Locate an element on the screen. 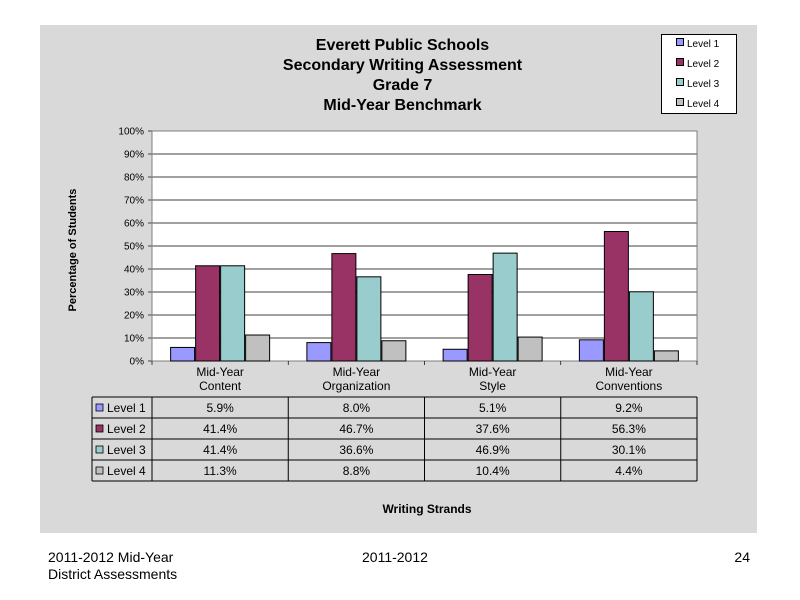  footer-left-line: District Assessments is located at coordinates (113, 574).